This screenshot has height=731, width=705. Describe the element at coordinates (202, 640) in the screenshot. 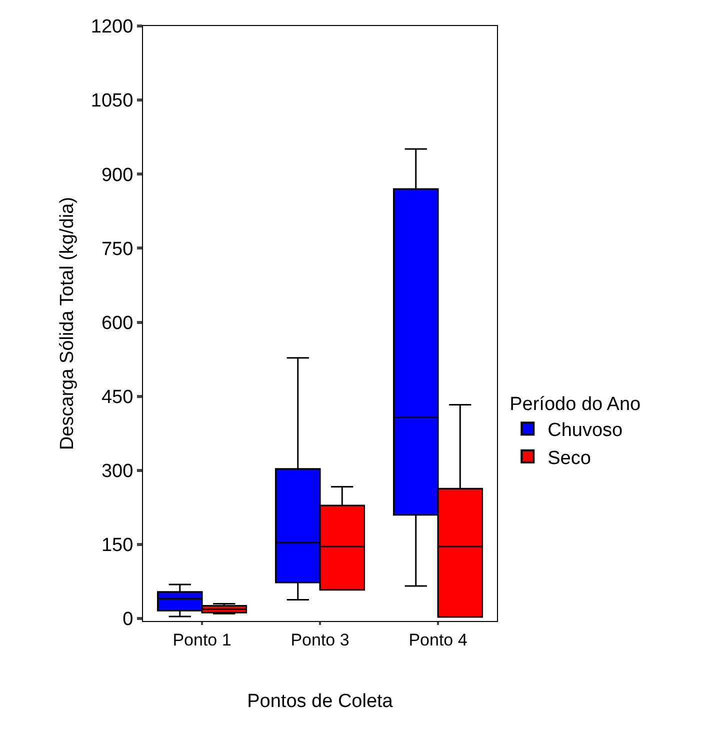

I see `x-tick-label: Ponto 1` at that location.